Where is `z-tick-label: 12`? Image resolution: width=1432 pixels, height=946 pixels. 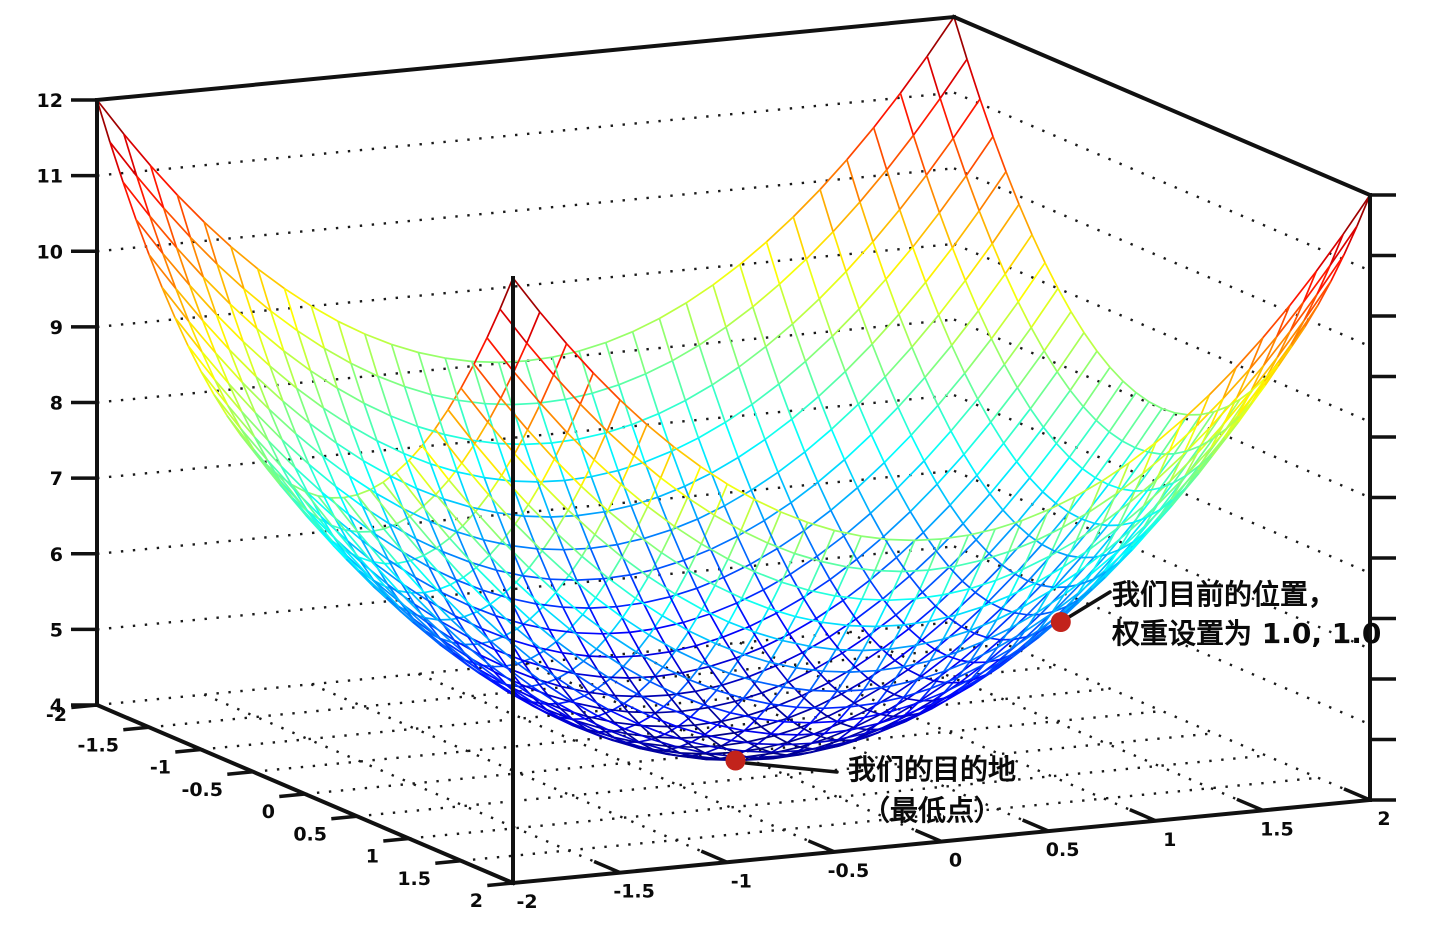
z-tick-label: 12 is located at coordinates (50, 101).